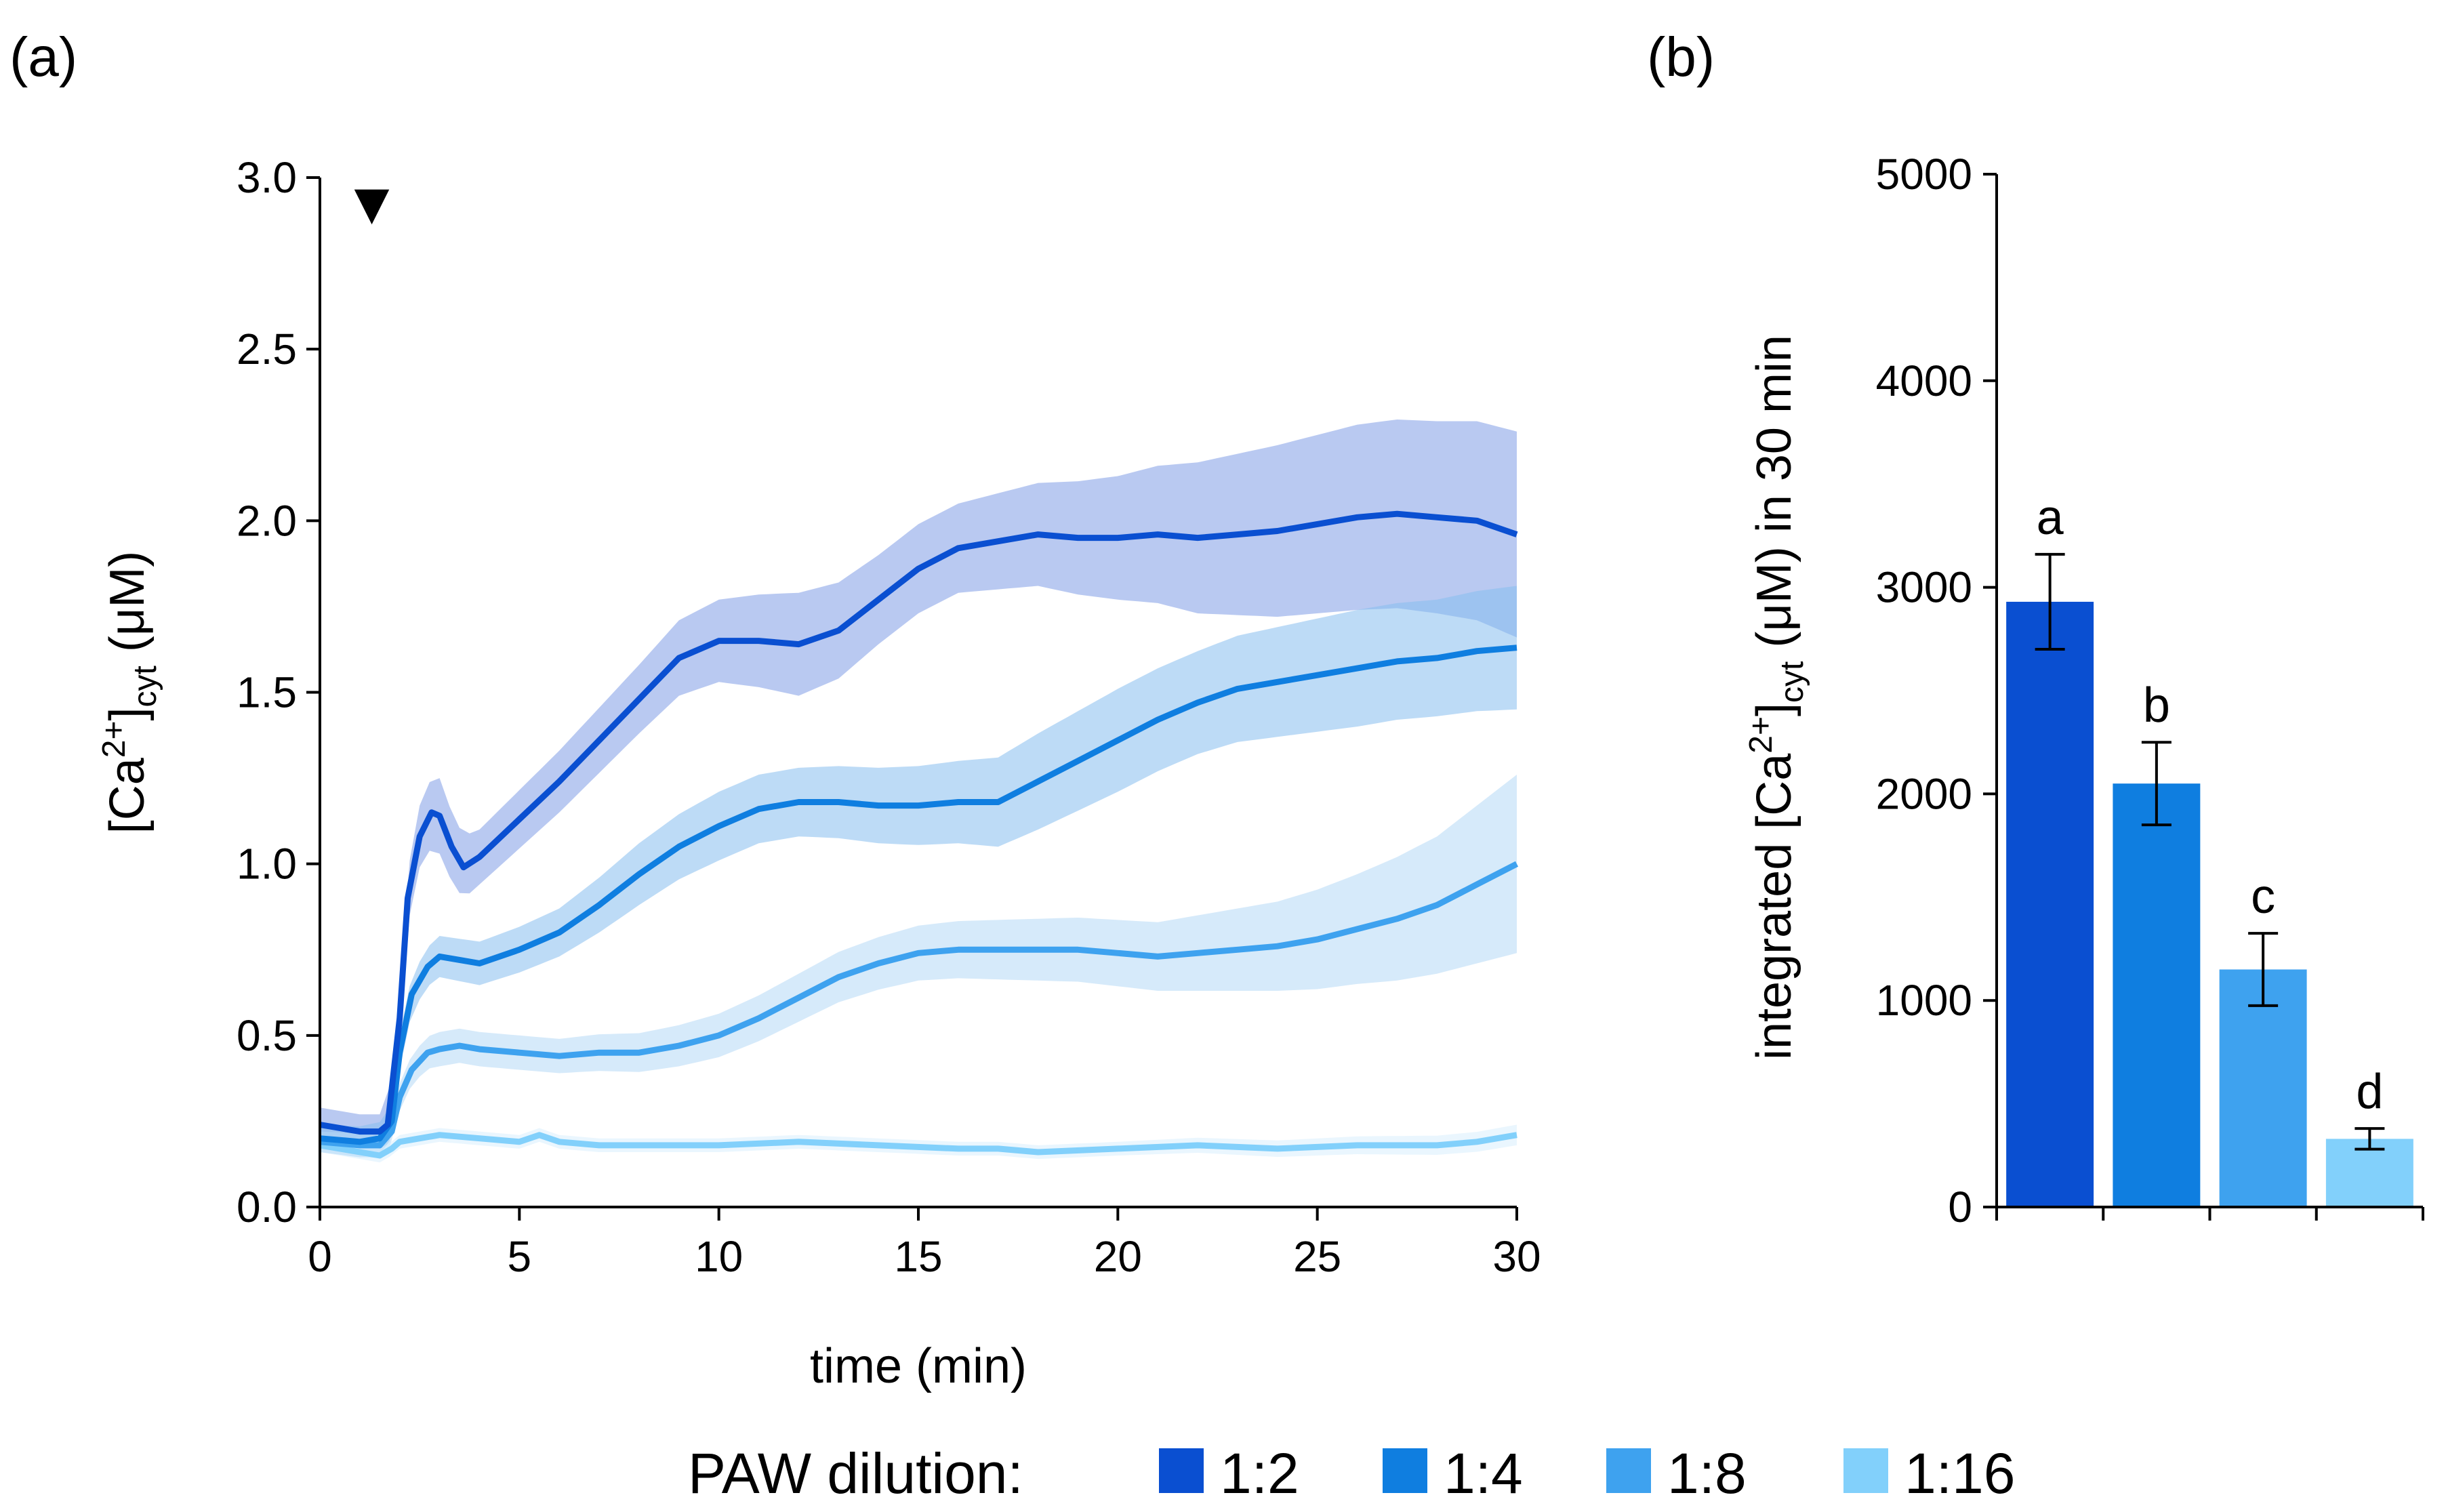 The image size is (2446, 1512). I want to click on legend-label: 1:16, so click(1960, 1473).